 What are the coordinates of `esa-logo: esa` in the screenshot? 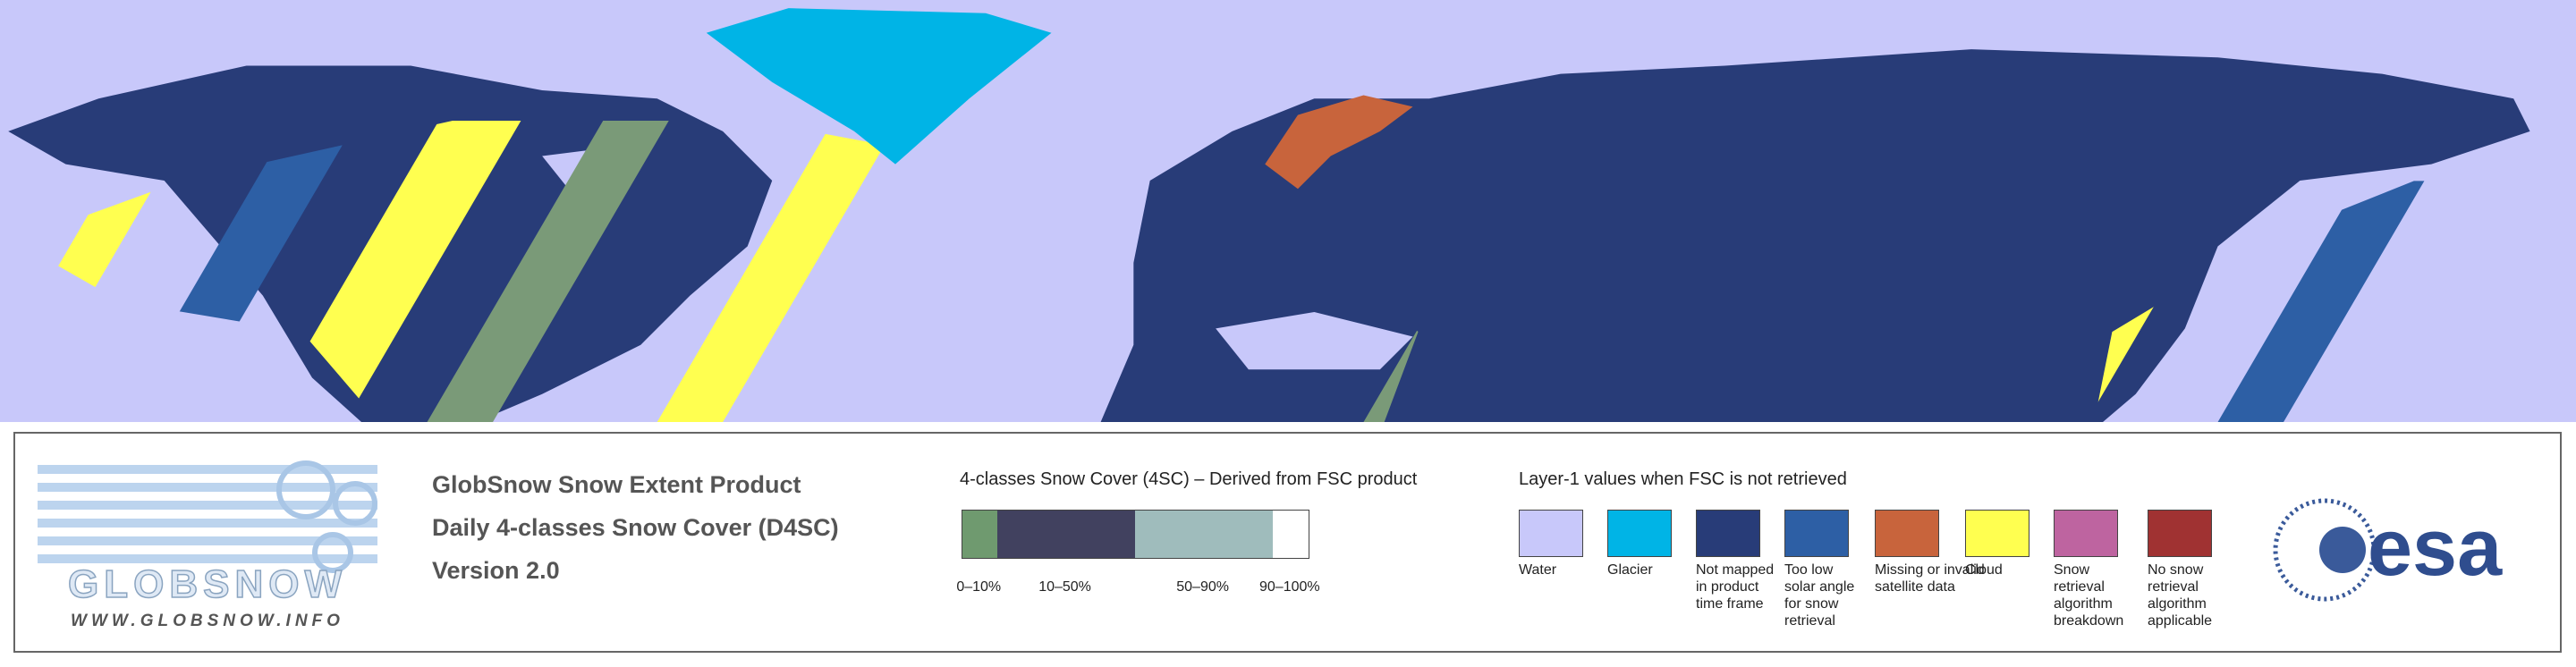 It's located at (2388, 550).